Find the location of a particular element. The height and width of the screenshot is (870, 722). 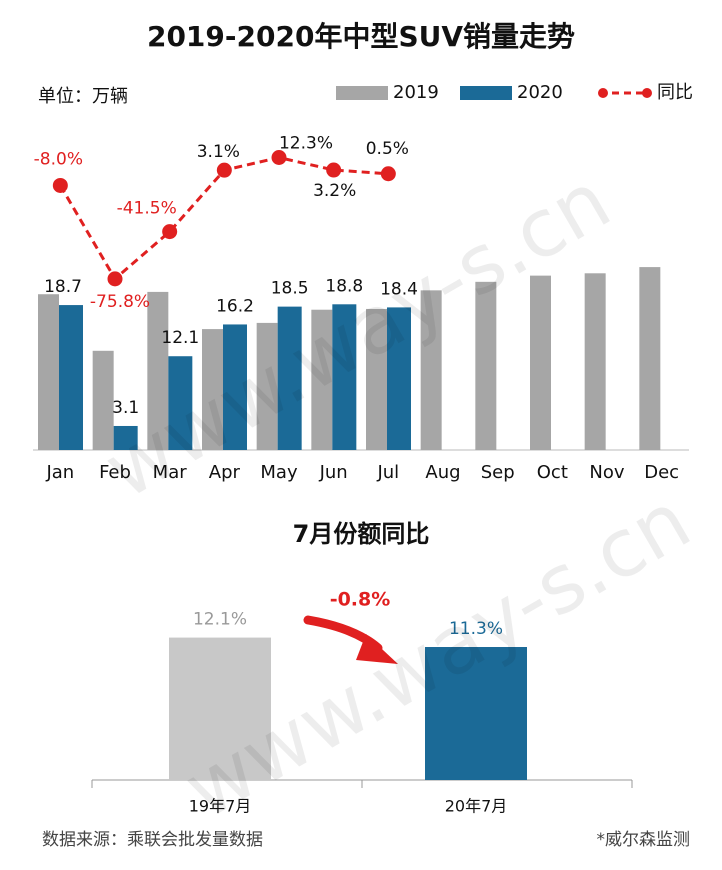

x-tick-label: Apr is located at coordinates (225, 472).